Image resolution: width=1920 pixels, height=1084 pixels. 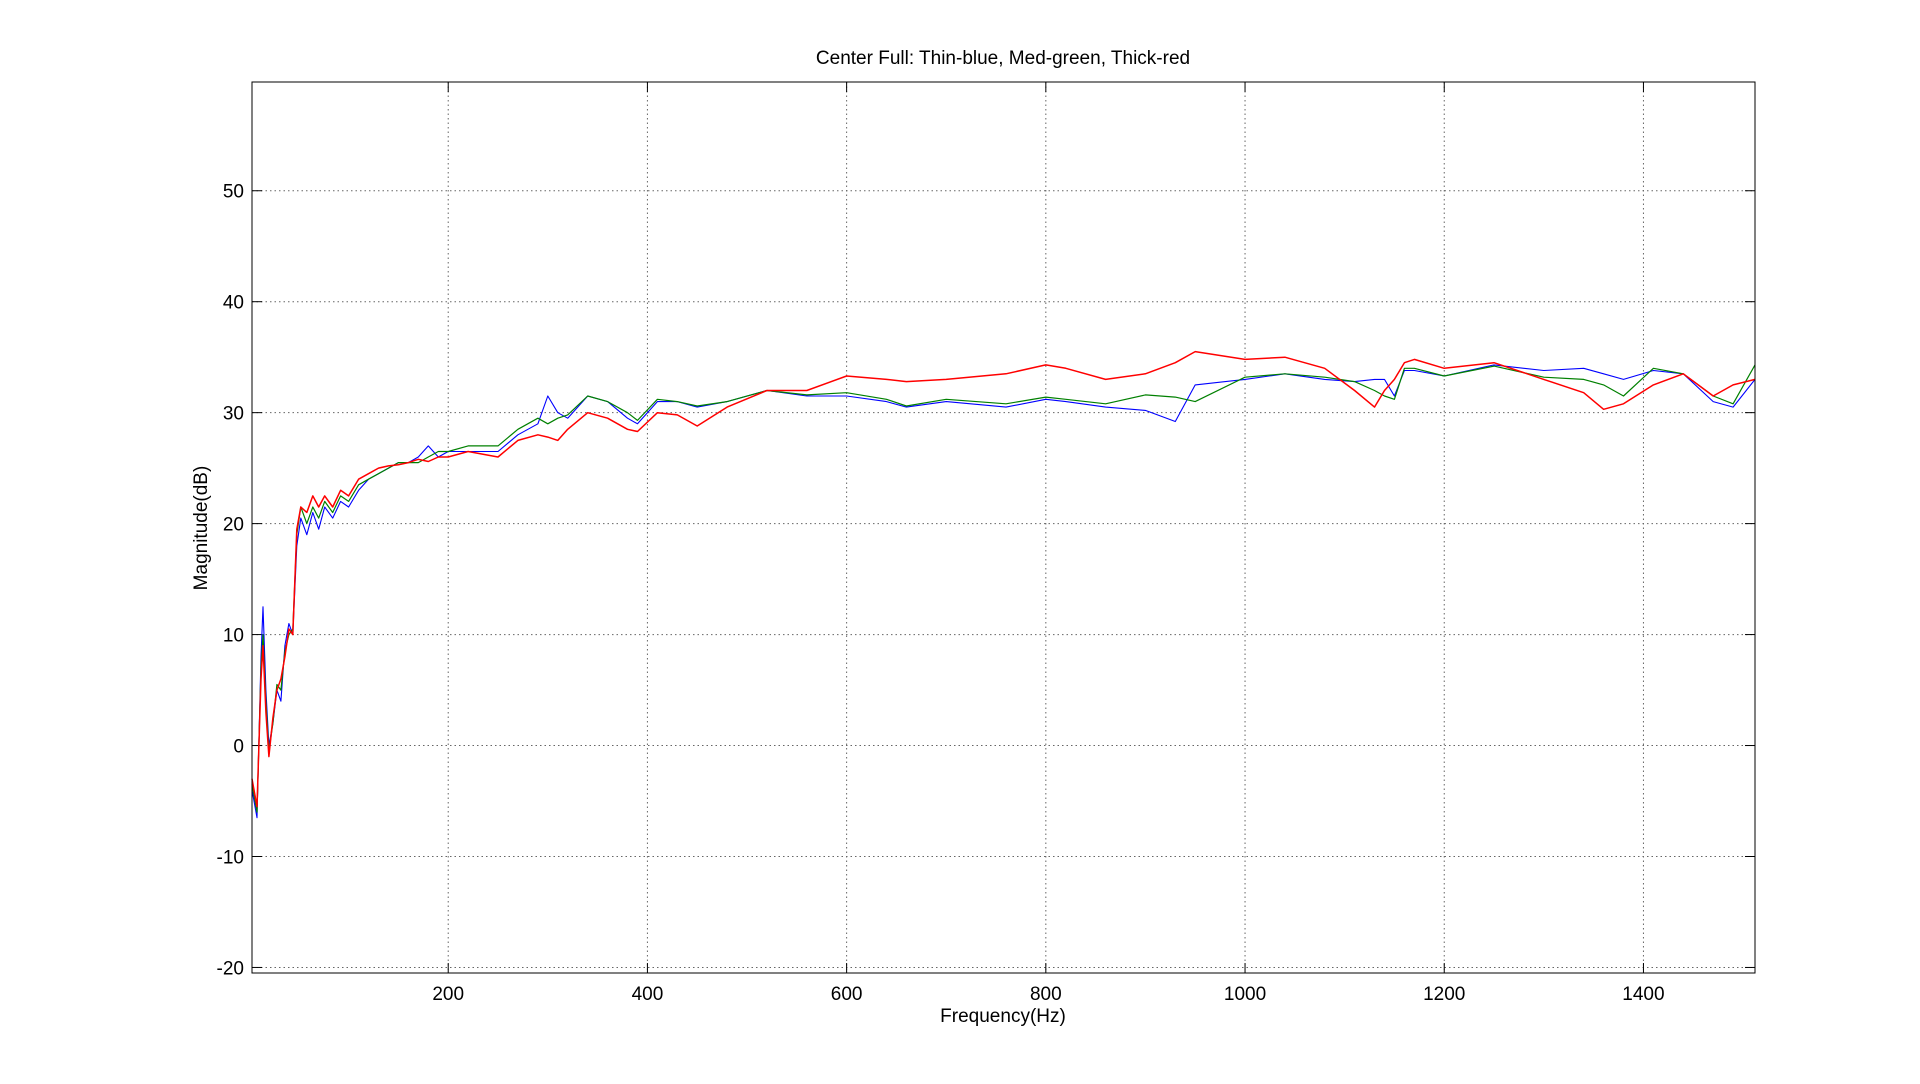 What do you see at coordinates (1245, 994) in the screenshot?
I see `x-tick-label: 1000` at bounding box center [1245, 994].